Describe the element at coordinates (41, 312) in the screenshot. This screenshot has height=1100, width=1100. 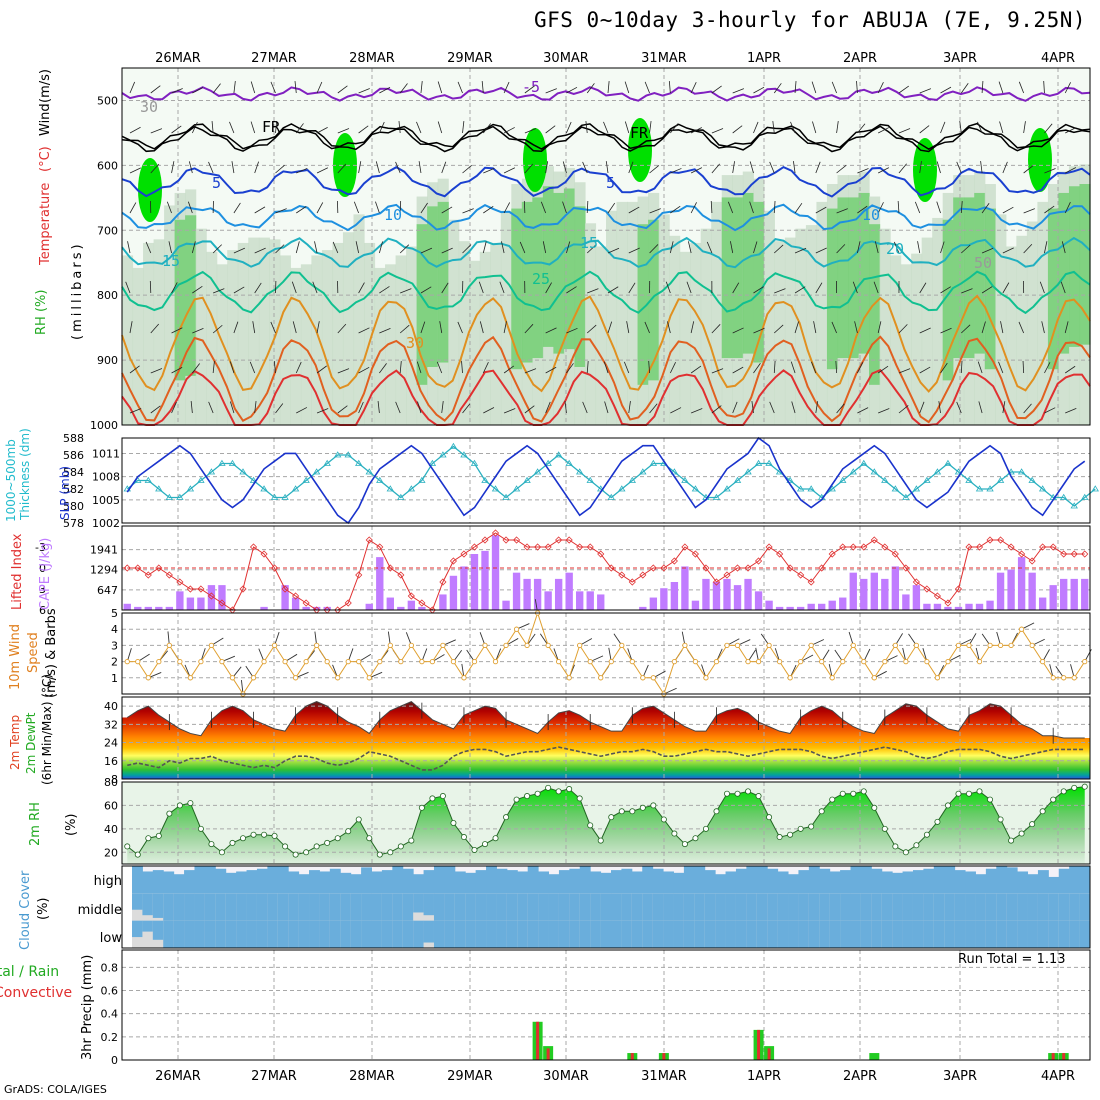
I see `upper-rh-label: RH (%)` at that location.